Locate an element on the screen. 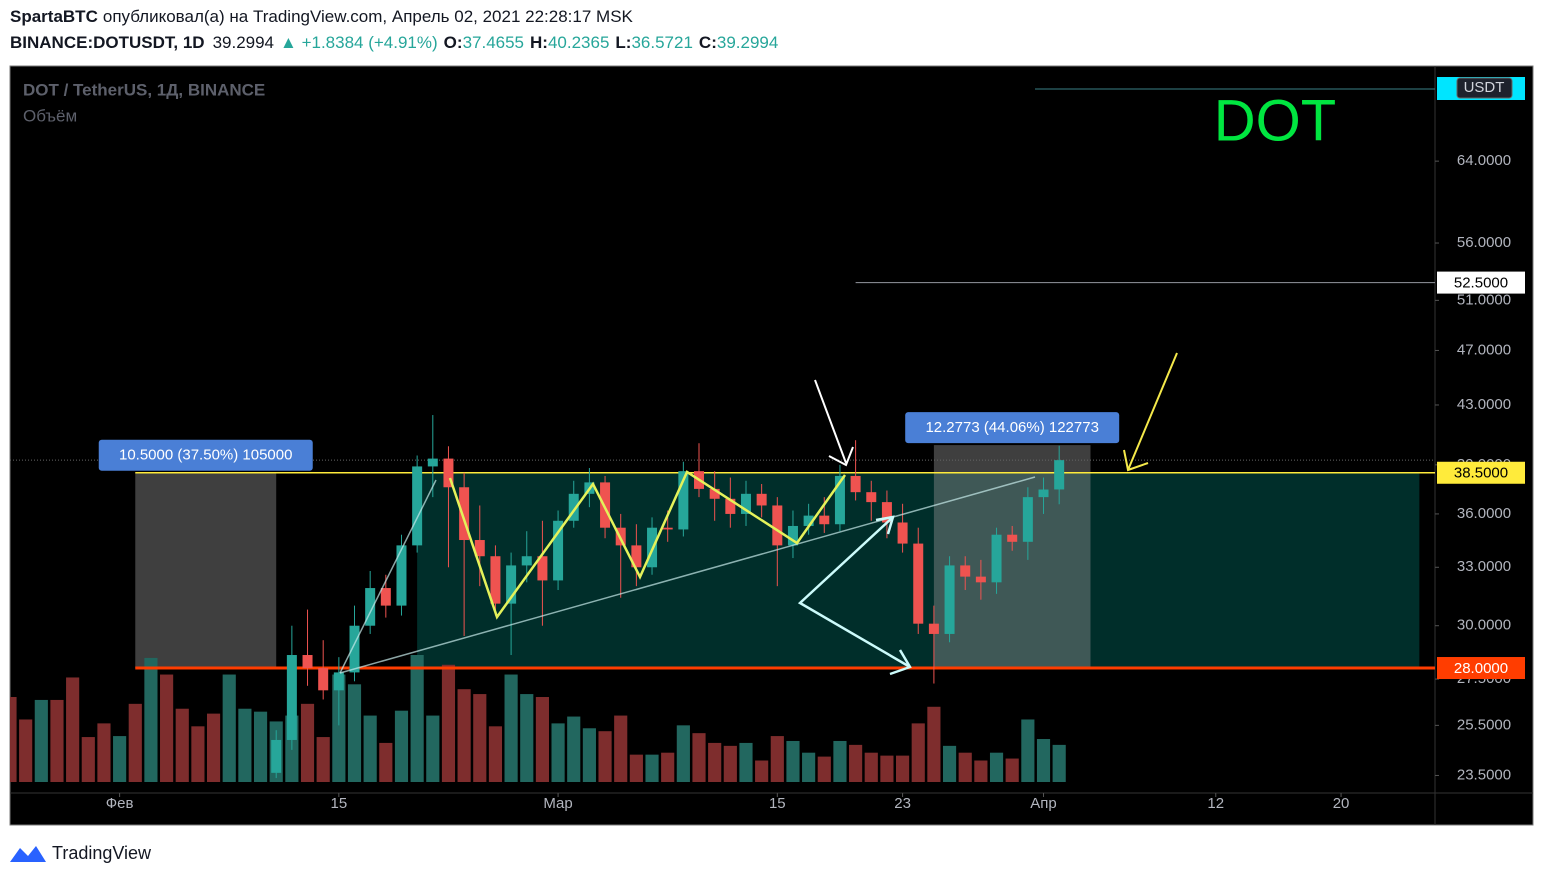  level-tag-label: 52.5000 is located at coordinates (1481, 283).